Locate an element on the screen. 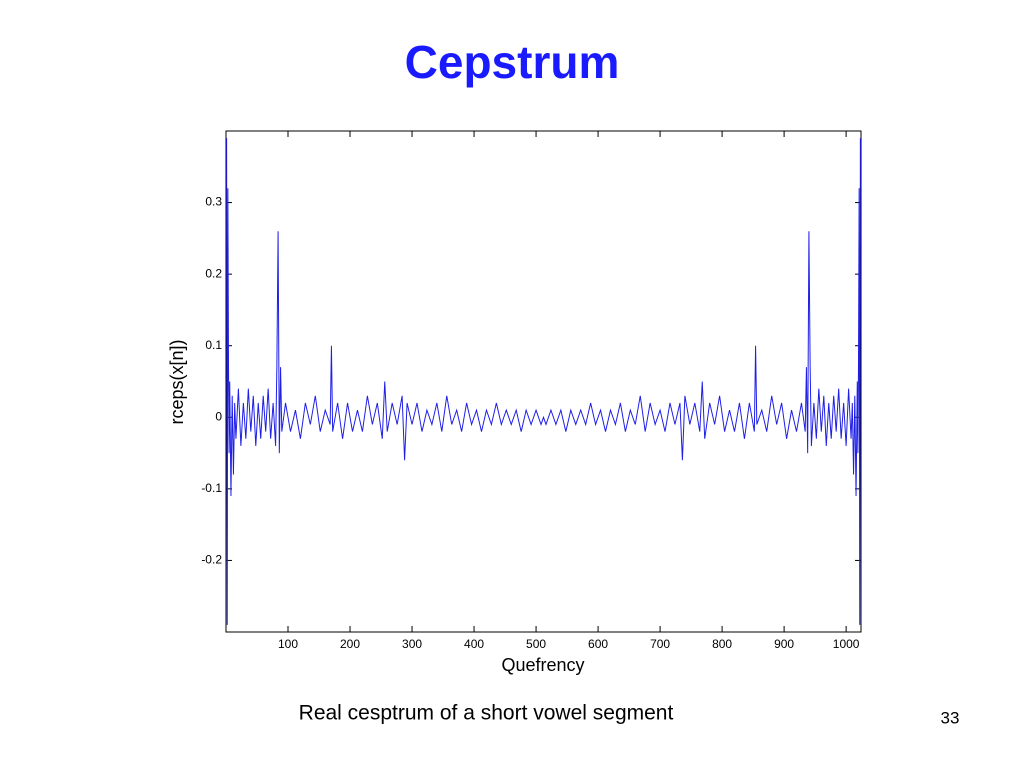 Image resolution: width=1024 pixels, height=768 pixels. y-tick-label: 0.3 is located at coordinates (213, 202).